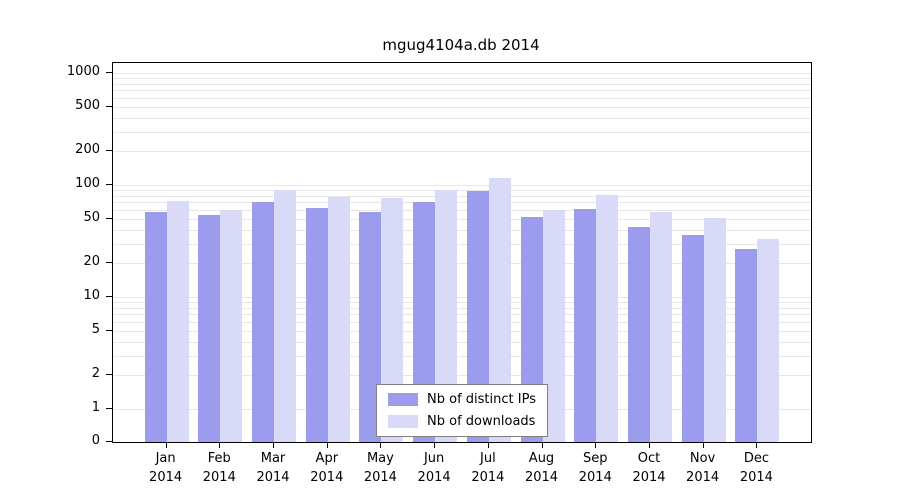 Image resolution: width=900 pixels, height=500 pixels. What do you see at coordinates (703, 468) in the screenshot?
I see `x-tick-label: Nov 2014` at bounding box center [703, 468].